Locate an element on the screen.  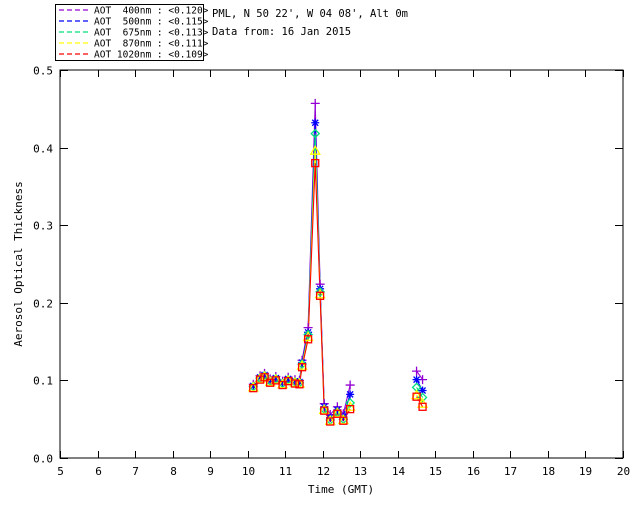
x-axis-label: Time (GMT) is located at coordinates (341, 489).